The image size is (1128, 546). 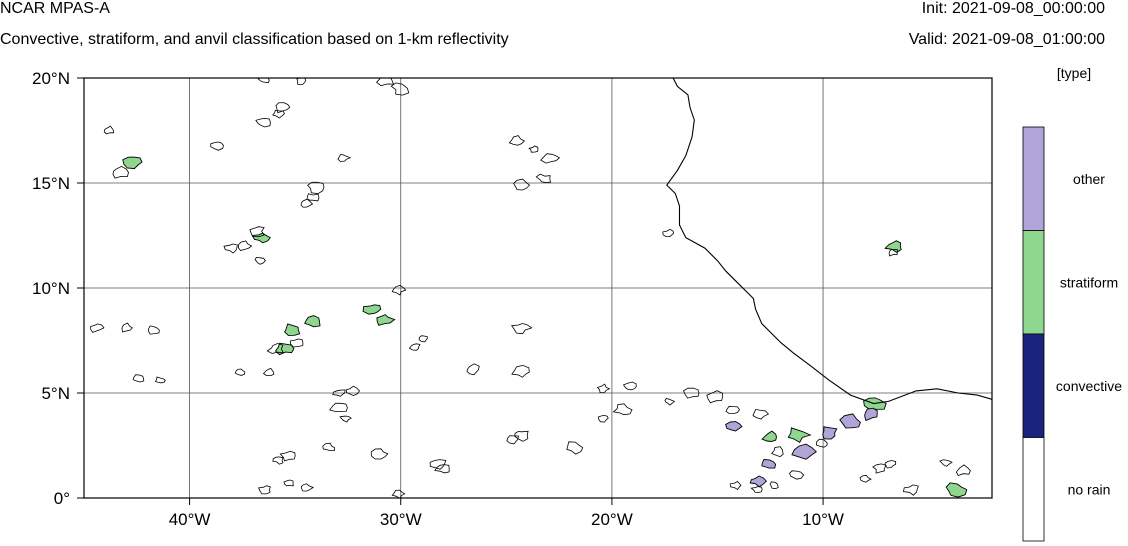 What do you see at coordinates (1089, 386) in the screenshot?
I see `colorbar-label: convective` at bounding box center [1089, 386].